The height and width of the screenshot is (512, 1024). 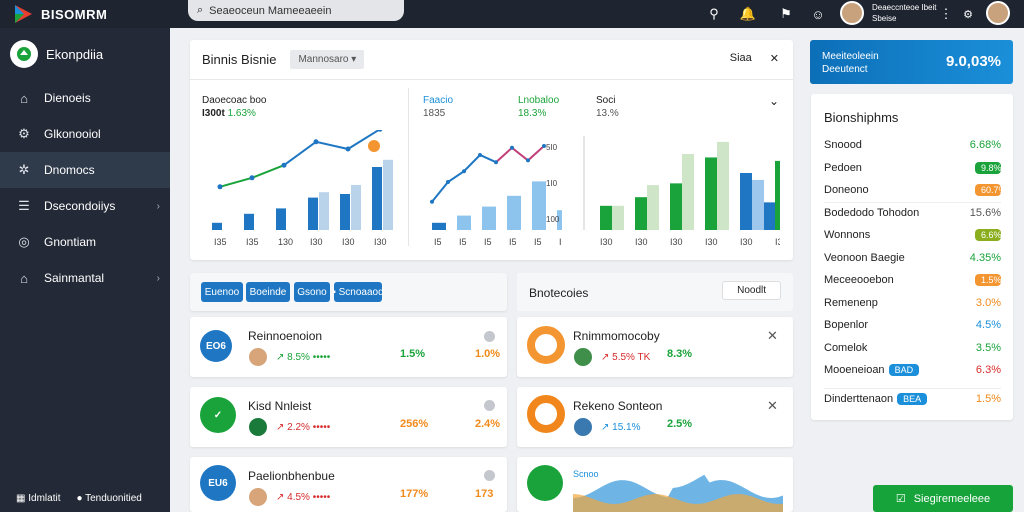 What do you see at coordinates (852, 13) in the screenshot?
I see `avatar` at bounding box center [852, 13].